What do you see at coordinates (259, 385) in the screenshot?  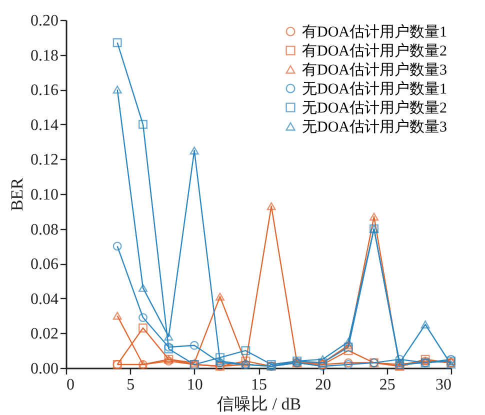 I see `x-tick-label: 15` at bounding box center [259, 385].